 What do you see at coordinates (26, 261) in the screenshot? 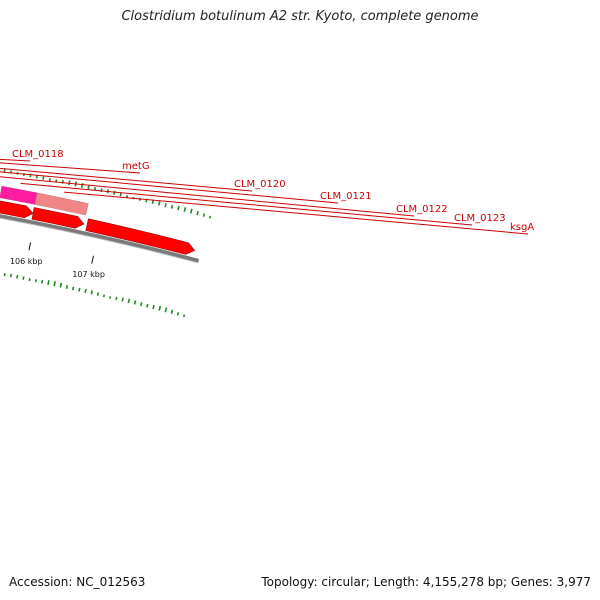
I see `kbp-tick-label: 106 kbp` at bounding box center [26, 261].